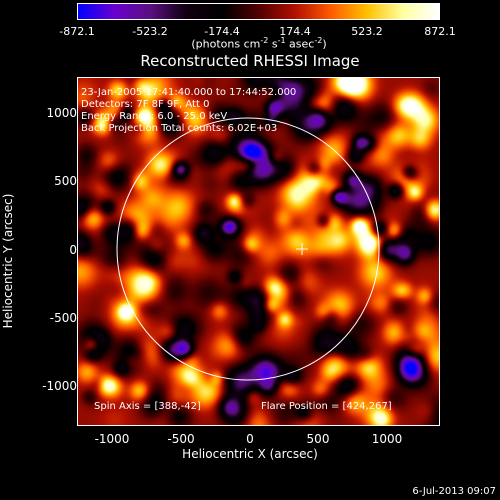 This screenshot has height=500, width=500. What do you see at coordinates (250, 439) in the screenshot?
I see `x-tick-label: 0` at bounding box center [250, 439].